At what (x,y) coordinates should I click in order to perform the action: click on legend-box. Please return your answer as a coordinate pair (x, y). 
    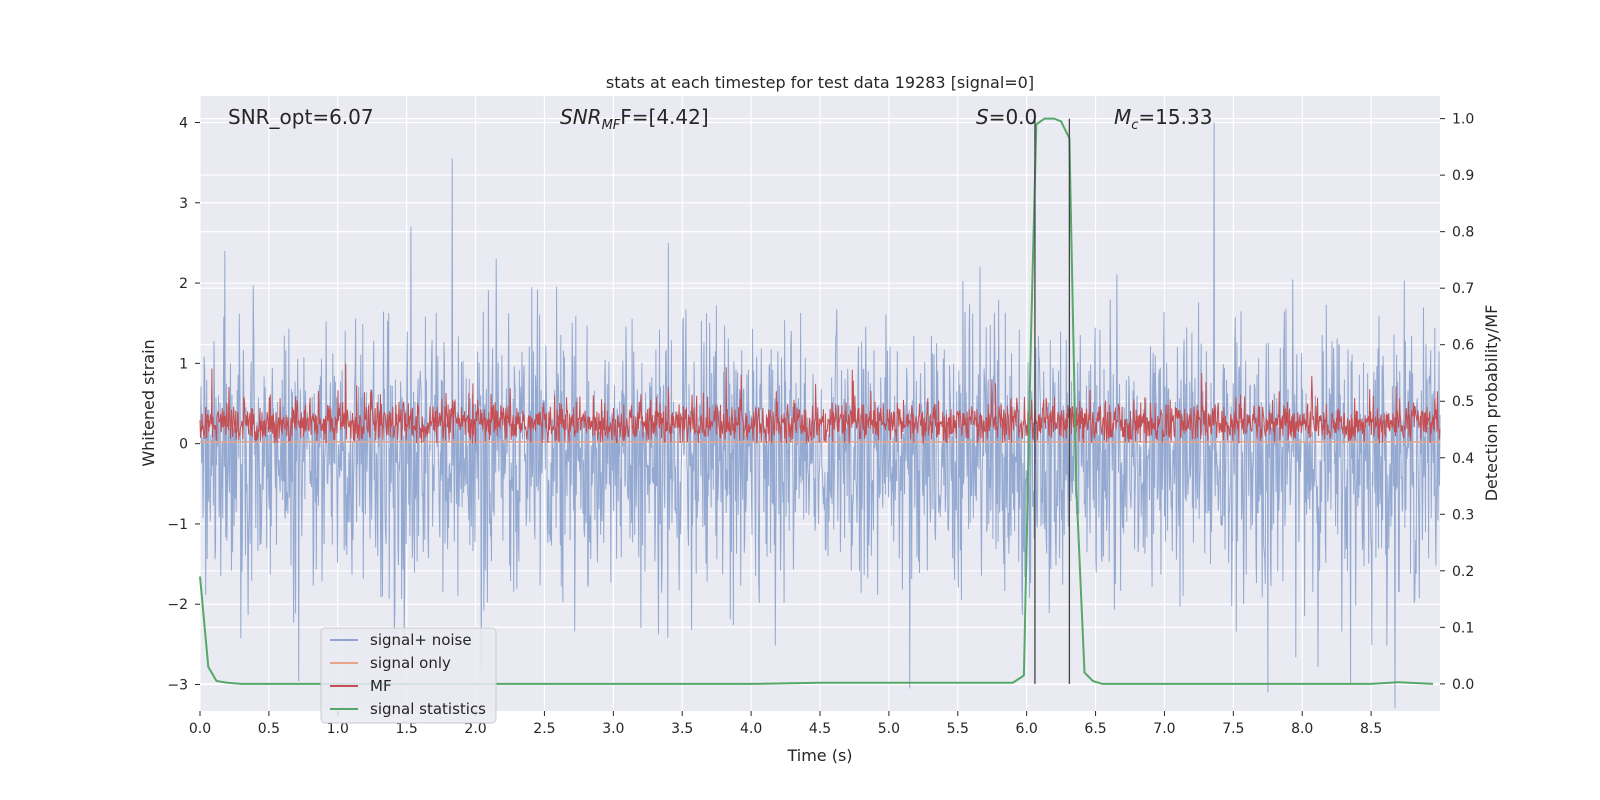
    Looking at the image, I should click on (408, 675).